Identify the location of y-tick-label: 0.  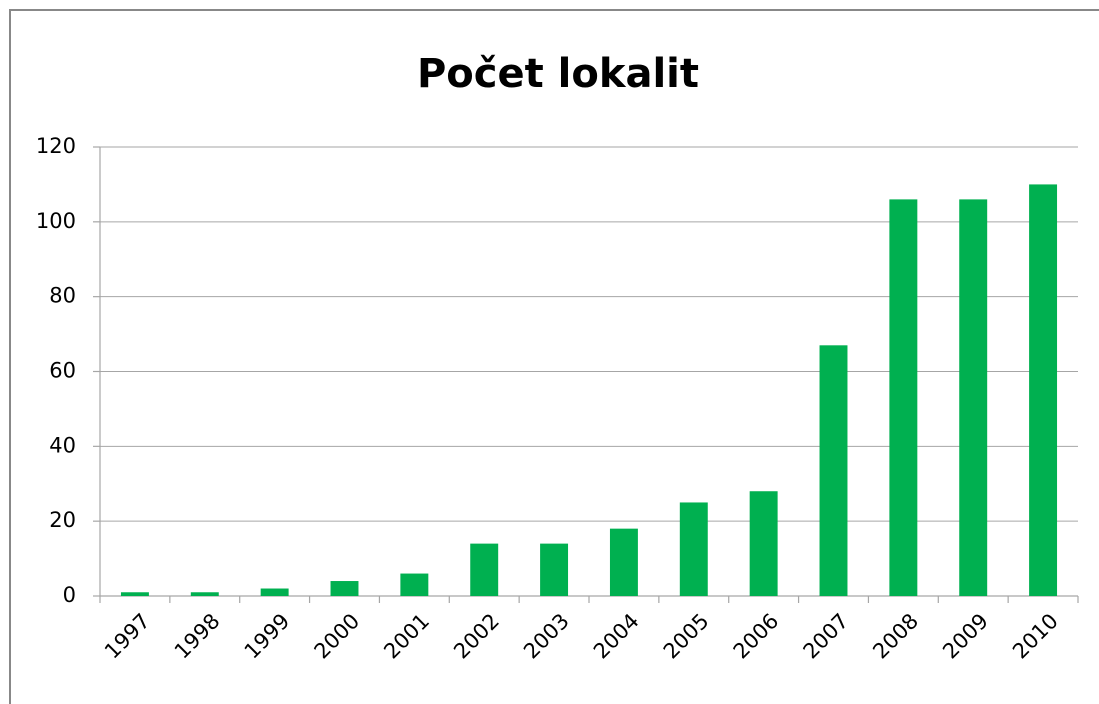
(69, 595).